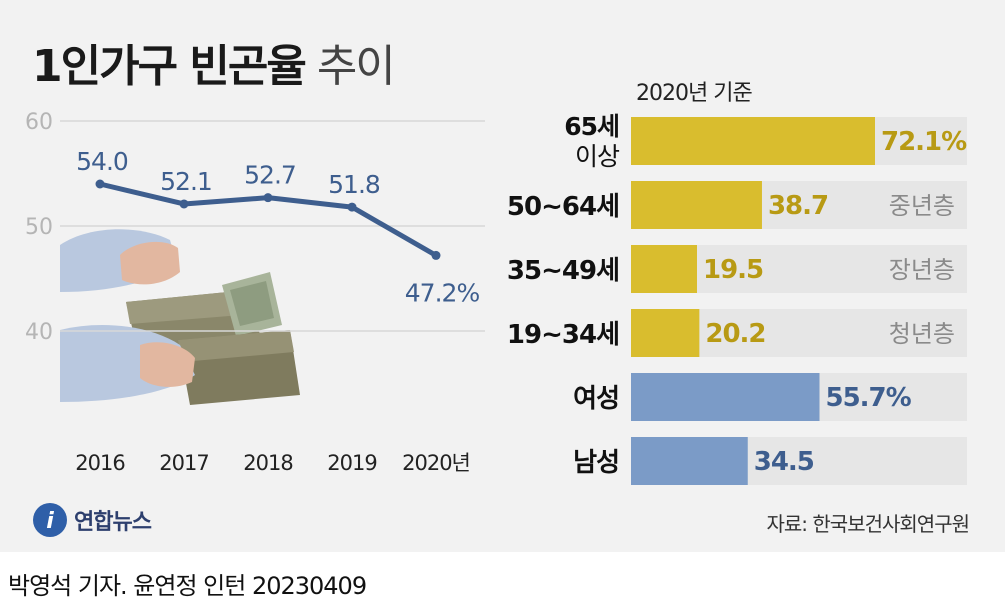  What do you see at coordinates (39, 122) in the screenshot?
I see `y-tick-label: 60` at bounding box center [39, 122].